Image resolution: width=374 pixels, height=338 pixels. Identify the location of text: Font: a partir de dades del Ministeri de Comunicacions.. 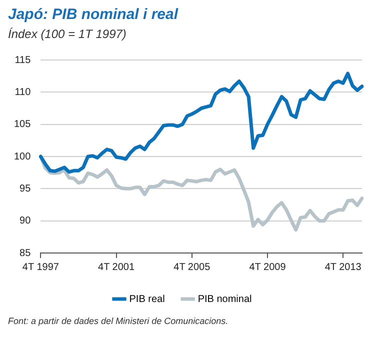
(118, 321).